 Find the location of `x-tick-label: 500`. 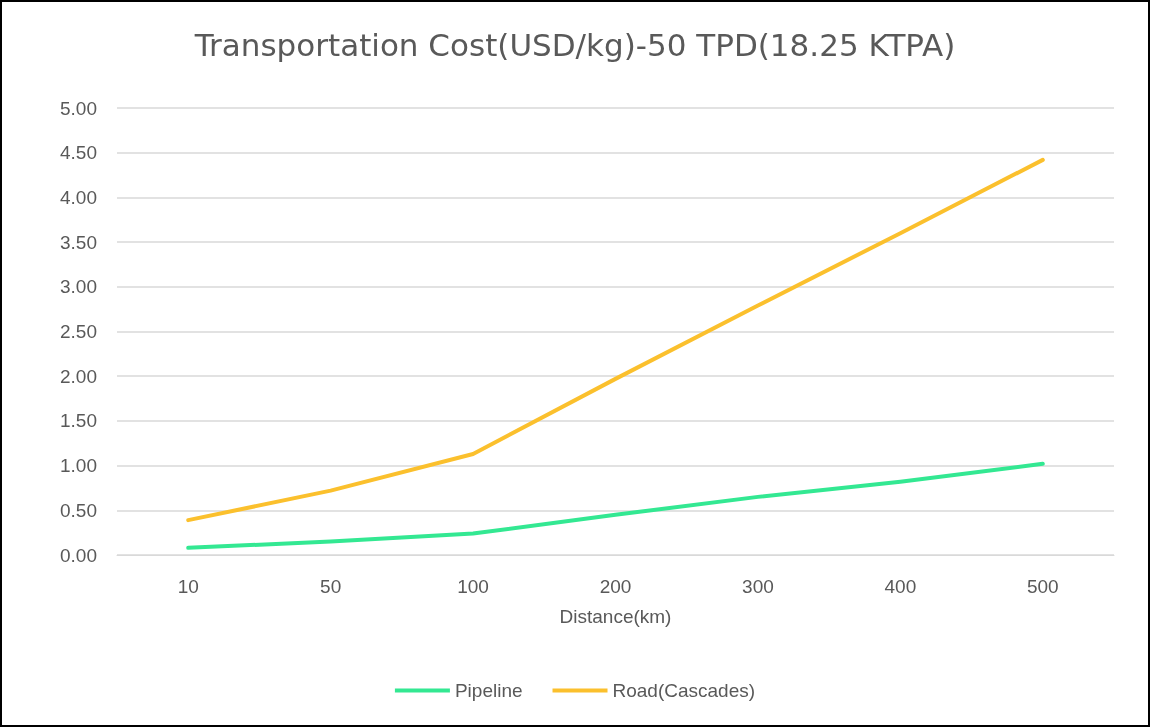

x-tick-label: 500 is located at coordinates (1042, 586).